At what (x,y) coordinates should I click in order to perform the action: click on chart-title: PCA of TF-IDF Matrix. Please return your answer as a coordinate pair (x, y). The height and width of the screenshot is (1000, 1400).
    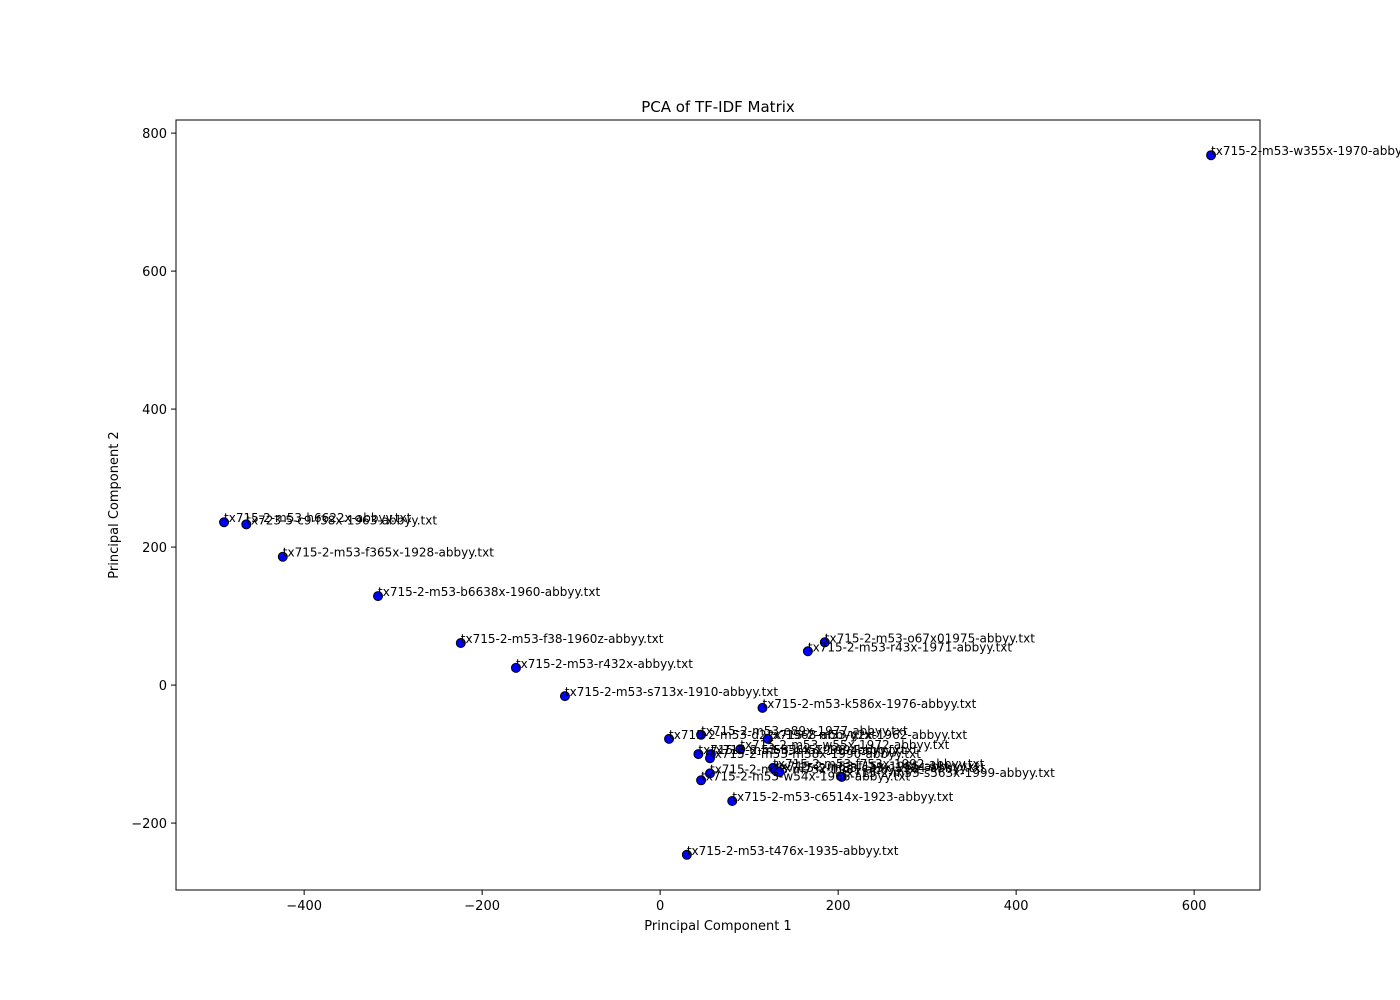
    Looking at the image, I should click on (718, 107).